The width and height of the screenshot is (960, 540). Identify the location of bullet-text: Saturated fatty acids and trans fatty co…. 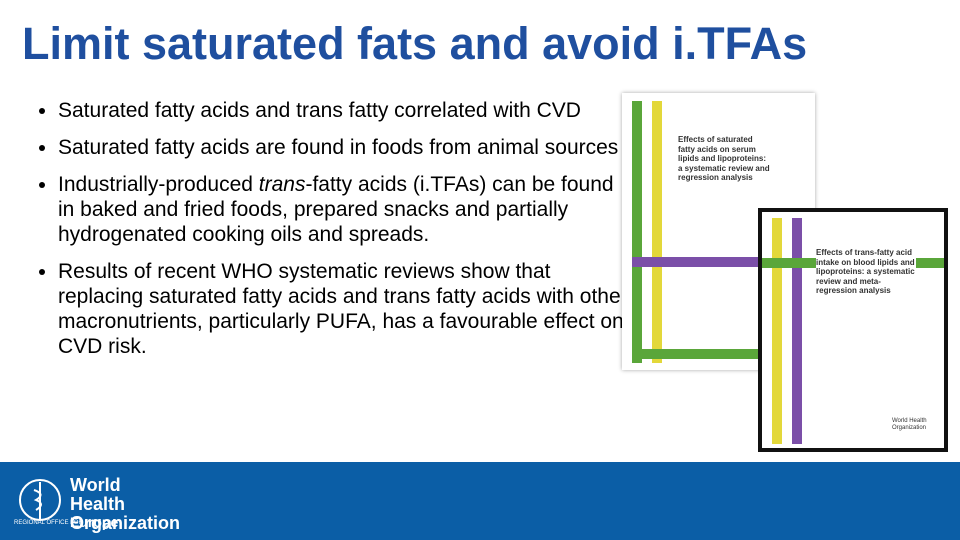
(319, 110).